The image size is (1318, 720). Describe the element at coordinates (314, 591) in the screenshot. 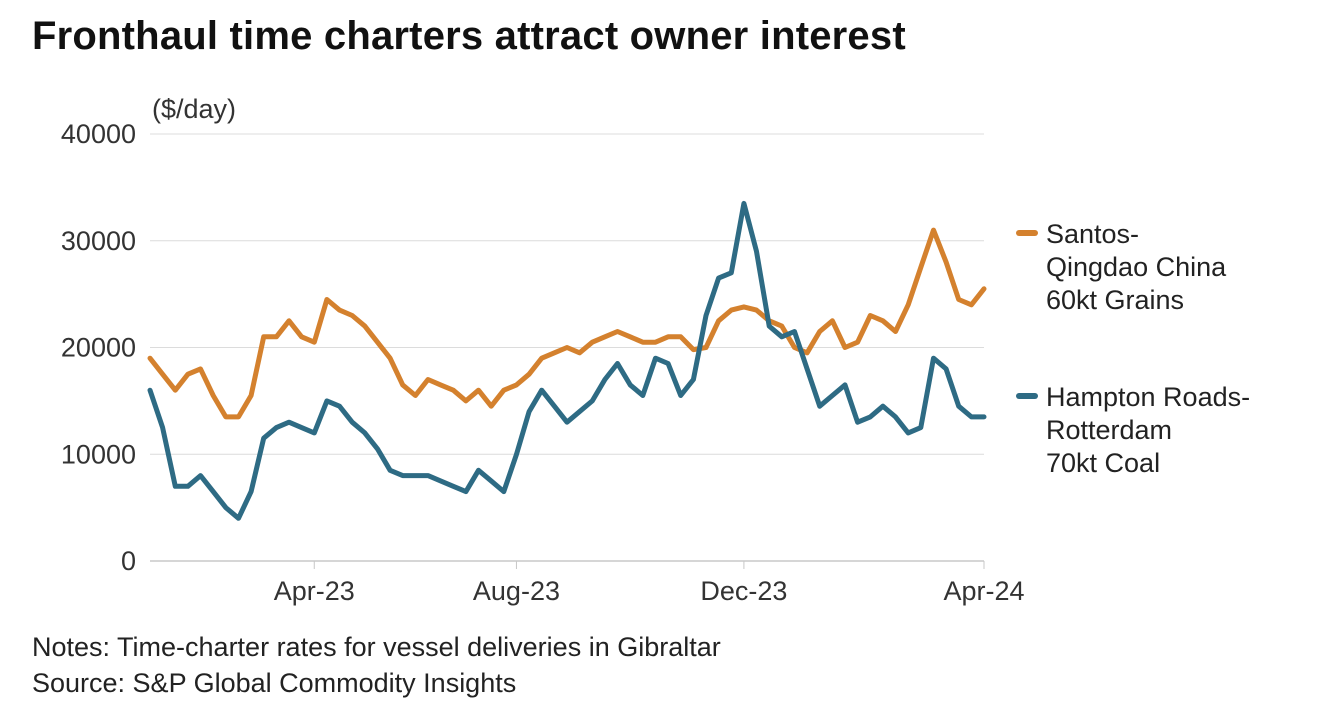

I see `x-tick-label-Apr-23: Apr-23` at that location.